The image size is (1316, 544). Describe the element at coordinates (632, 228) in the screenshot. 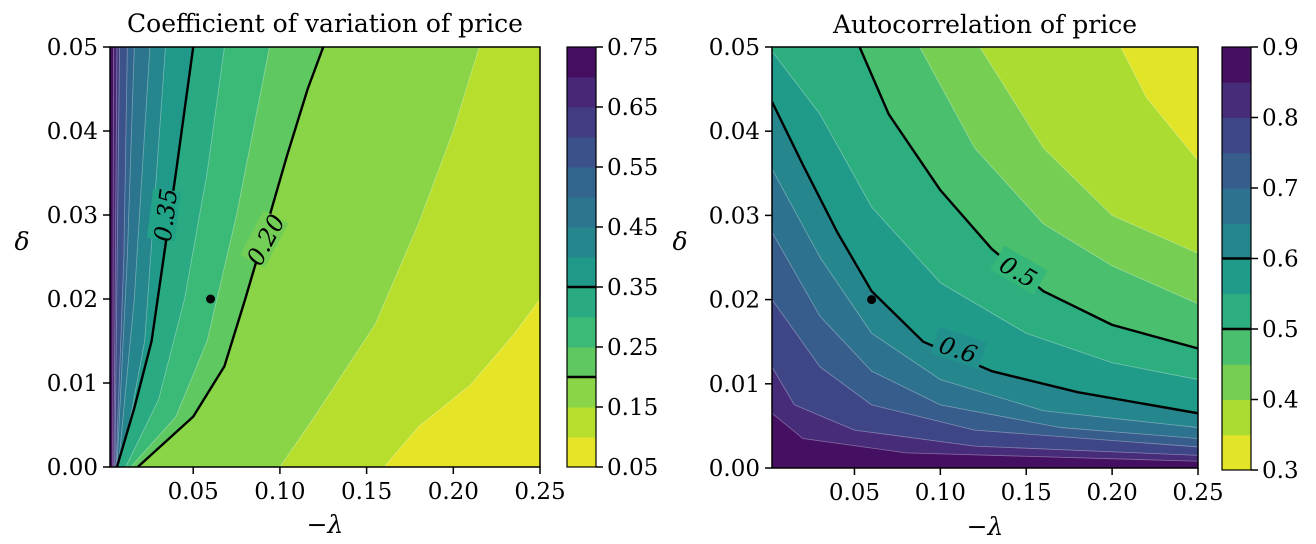

I see `colorbar-tick-label: 0.45` at that location.